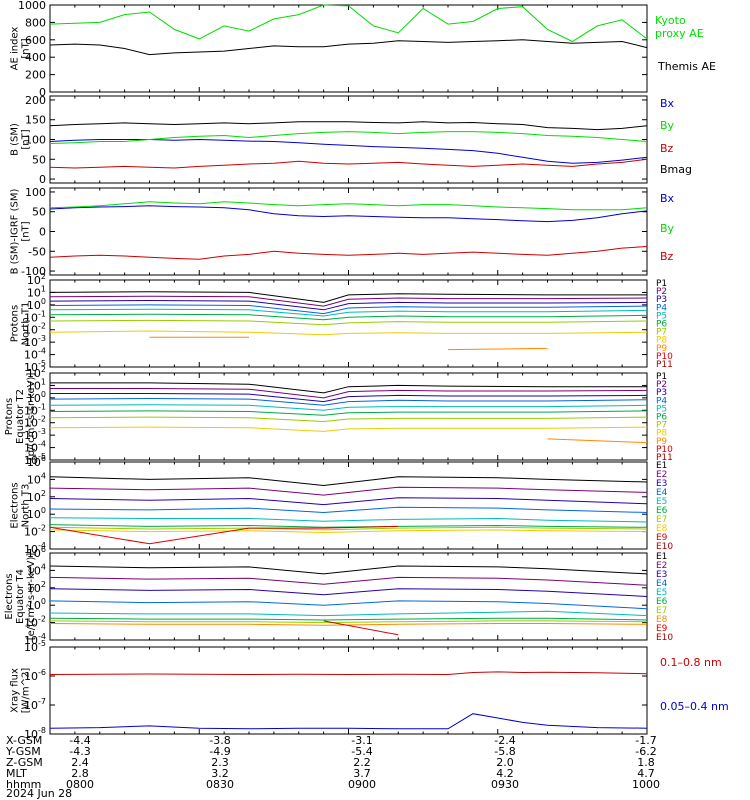 The height and width of the screenshot is (800, 750). I want to click on legend-entry: E5, so click(661, 502).